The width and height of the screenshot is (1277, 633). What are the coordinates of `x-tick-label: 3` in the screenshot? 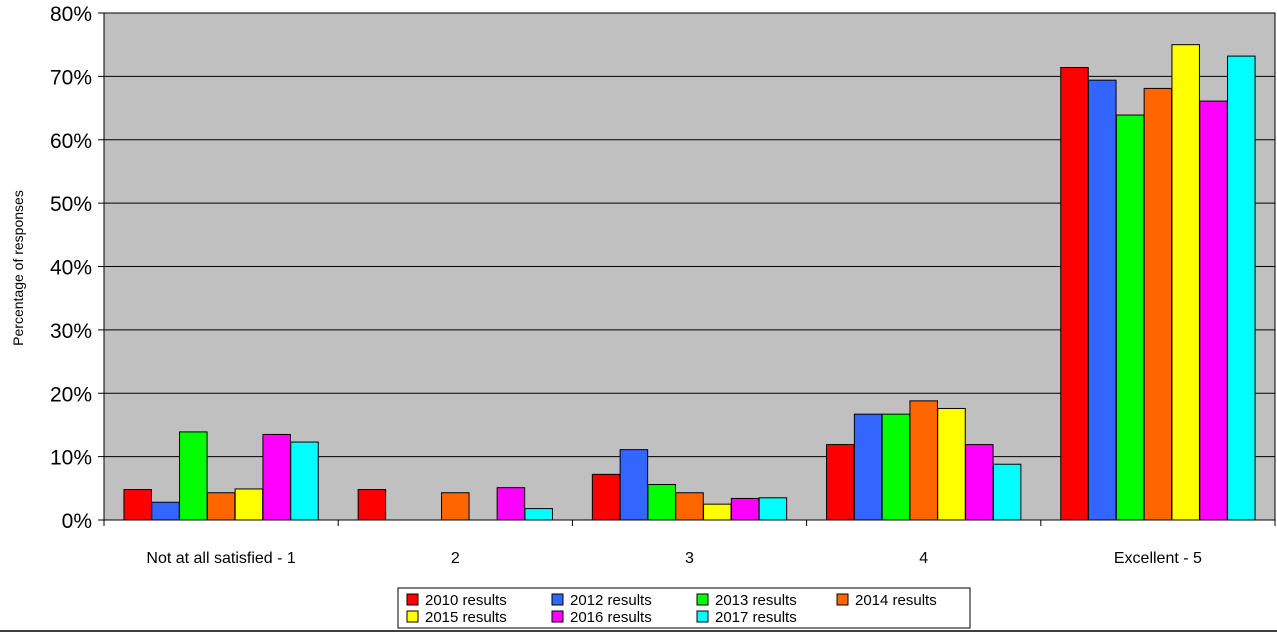 It's located at (689, 558).